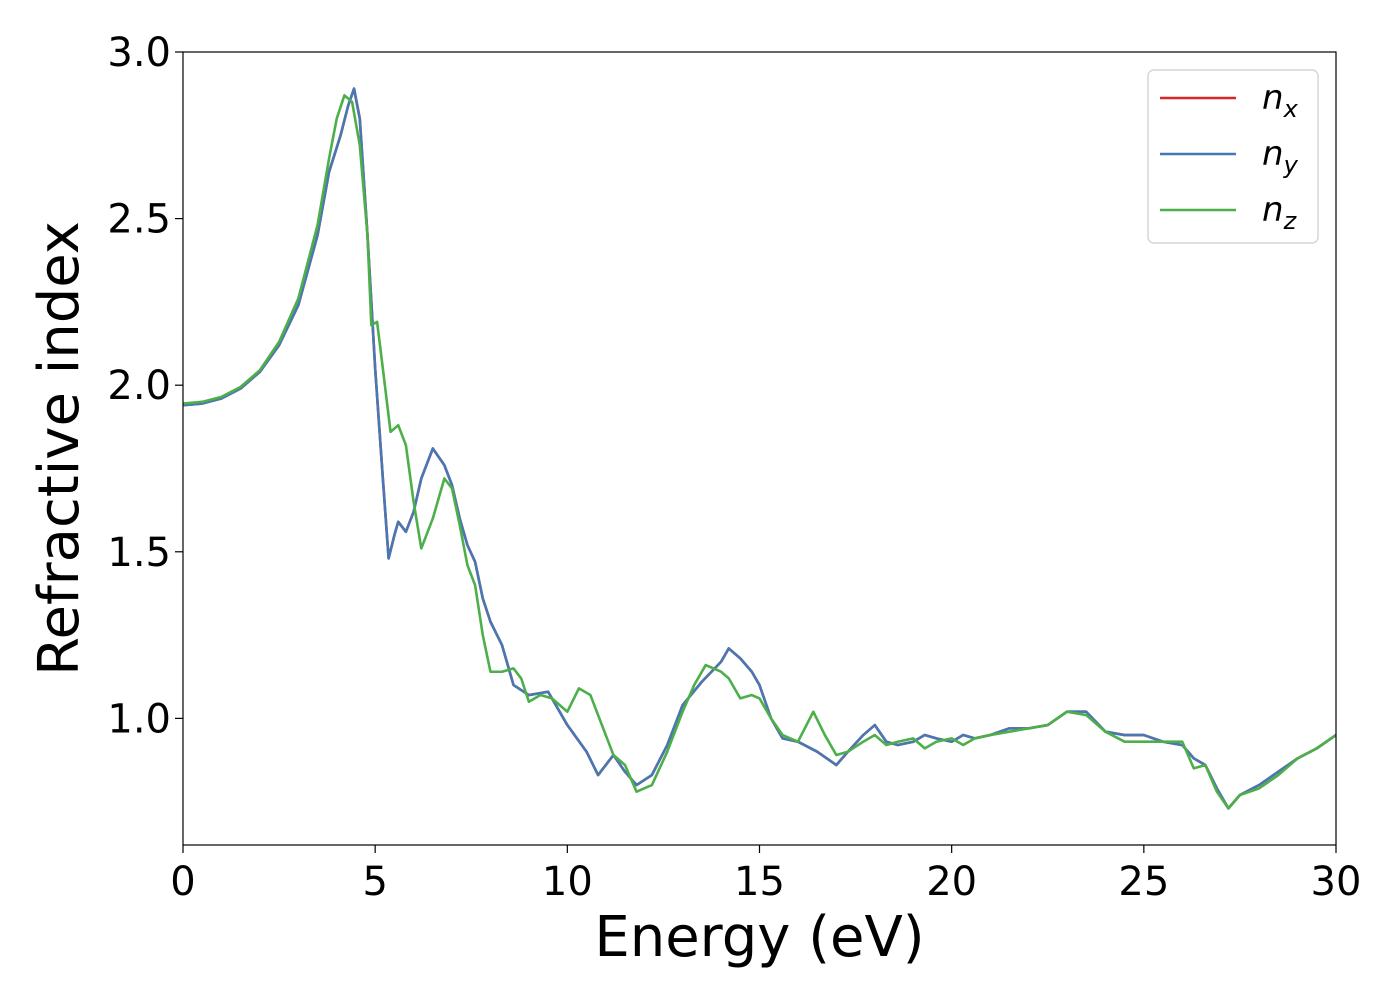  What do you see at coordinates (374, 882) in the screenshot?
I see `x-tick-label: 5` at bounding box center [374, 882].